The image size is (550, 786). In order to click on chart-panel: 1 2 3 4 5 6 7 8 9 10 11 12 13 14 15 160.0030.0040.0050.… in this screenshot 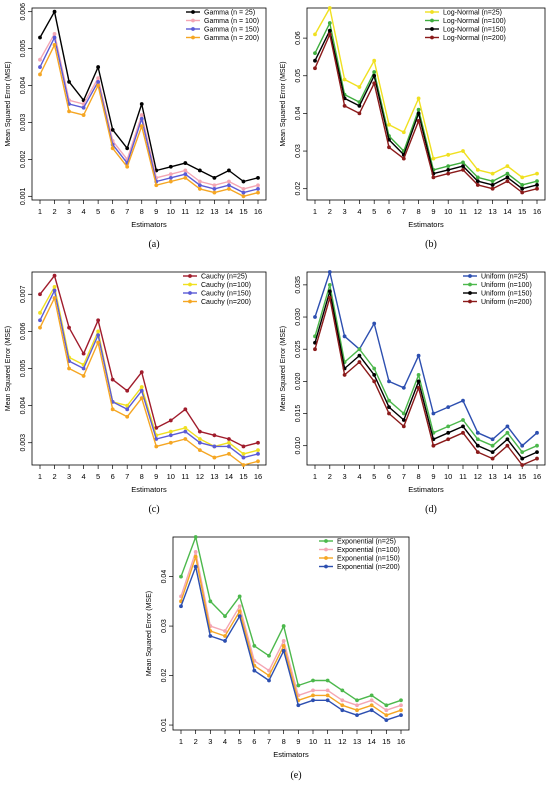, I will do `click(136, 393)`.